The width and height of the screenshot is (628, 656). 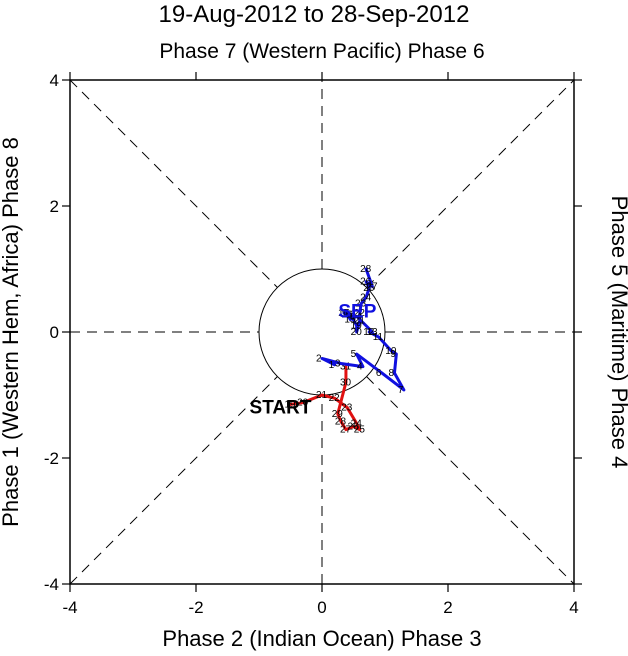 I want to click on y-tick-label: -4, so click(x=51, y=584).